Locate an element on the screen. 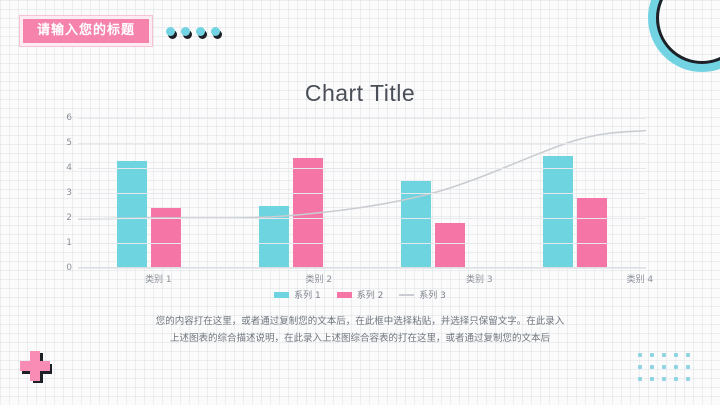 The width and height of the screenshot is (720, 405). chart-legend: 系列 1 系列 2 系列 3 is located at coordinates (360, 294).